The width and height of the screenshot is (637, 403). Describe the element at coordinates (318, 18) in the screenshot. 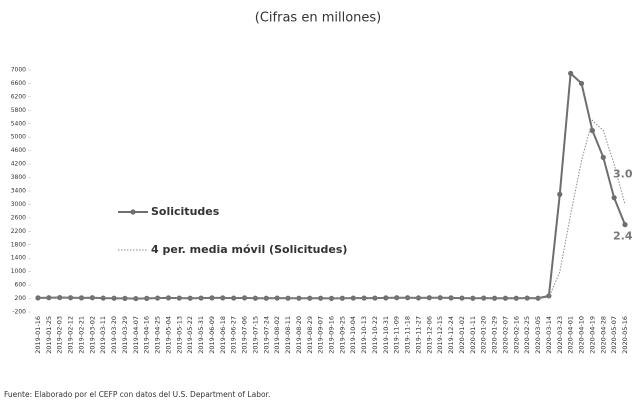

I see `chart-title: (Cifras en millones)` at that location.